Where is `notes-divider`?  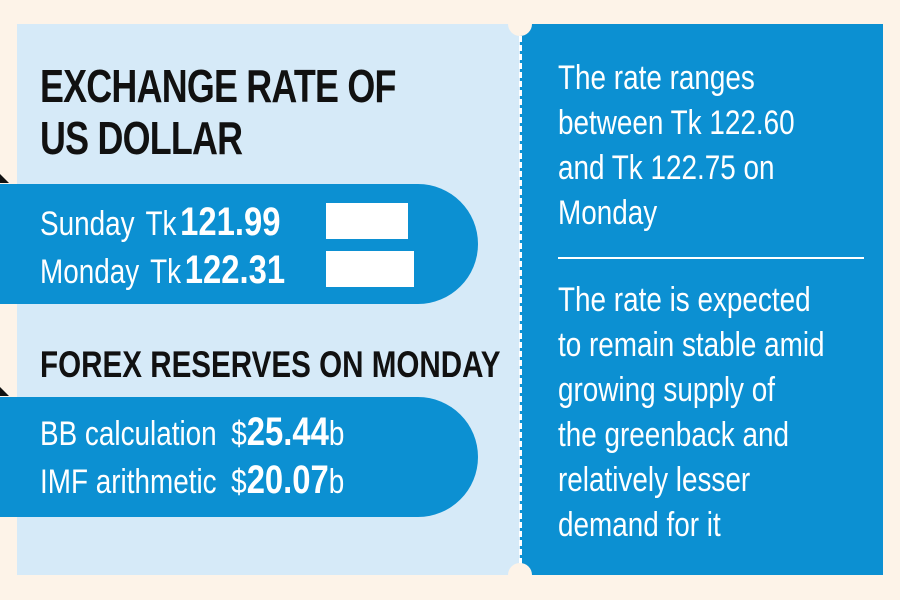
notes-divider is located at coordinates (711, 258).